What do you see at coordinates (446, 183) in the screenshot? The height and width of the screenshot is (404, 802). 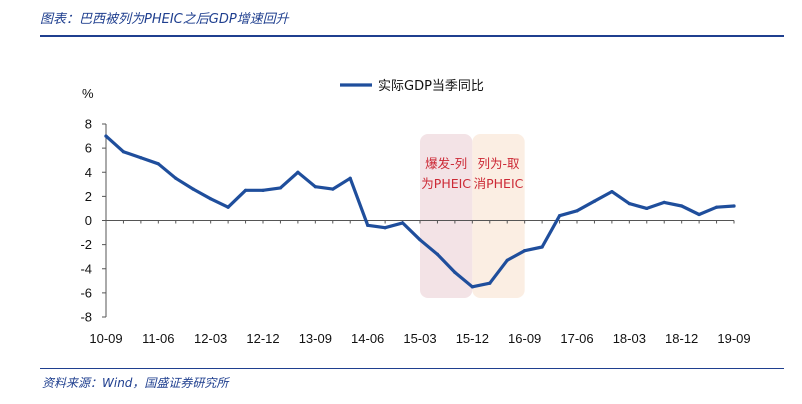 I see `shaded-period-1-label-line2: 为PHEIC` at bounding box center [446, 183].